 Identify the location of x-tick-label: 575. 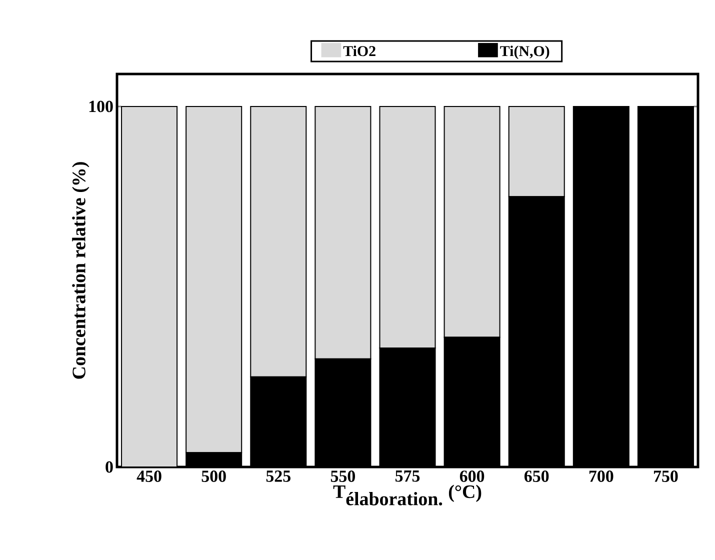
(407, 476).